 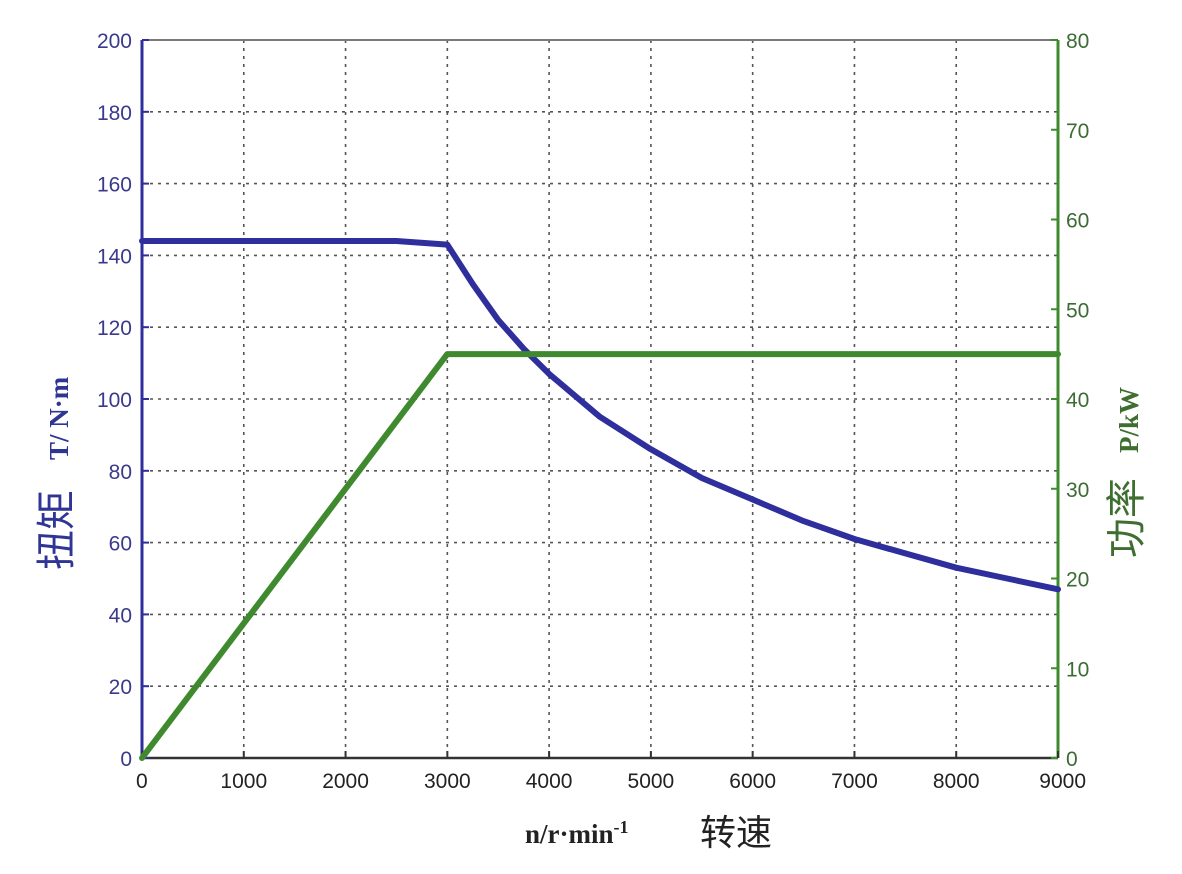 What do you see at coordinates (1077, 490) in the screenshot?
I see `right-tick-label: 30` at bounding box center [1077, 490].